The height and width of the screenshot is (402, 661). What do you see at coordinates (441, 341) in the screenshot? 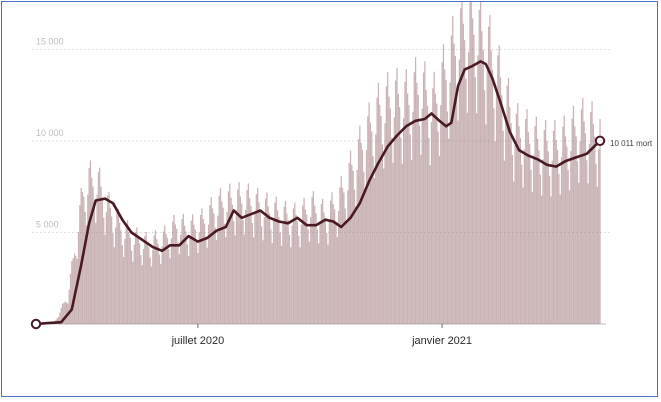
I see `x-tick-label: janvier 2021` at bounding box center [441, 341].